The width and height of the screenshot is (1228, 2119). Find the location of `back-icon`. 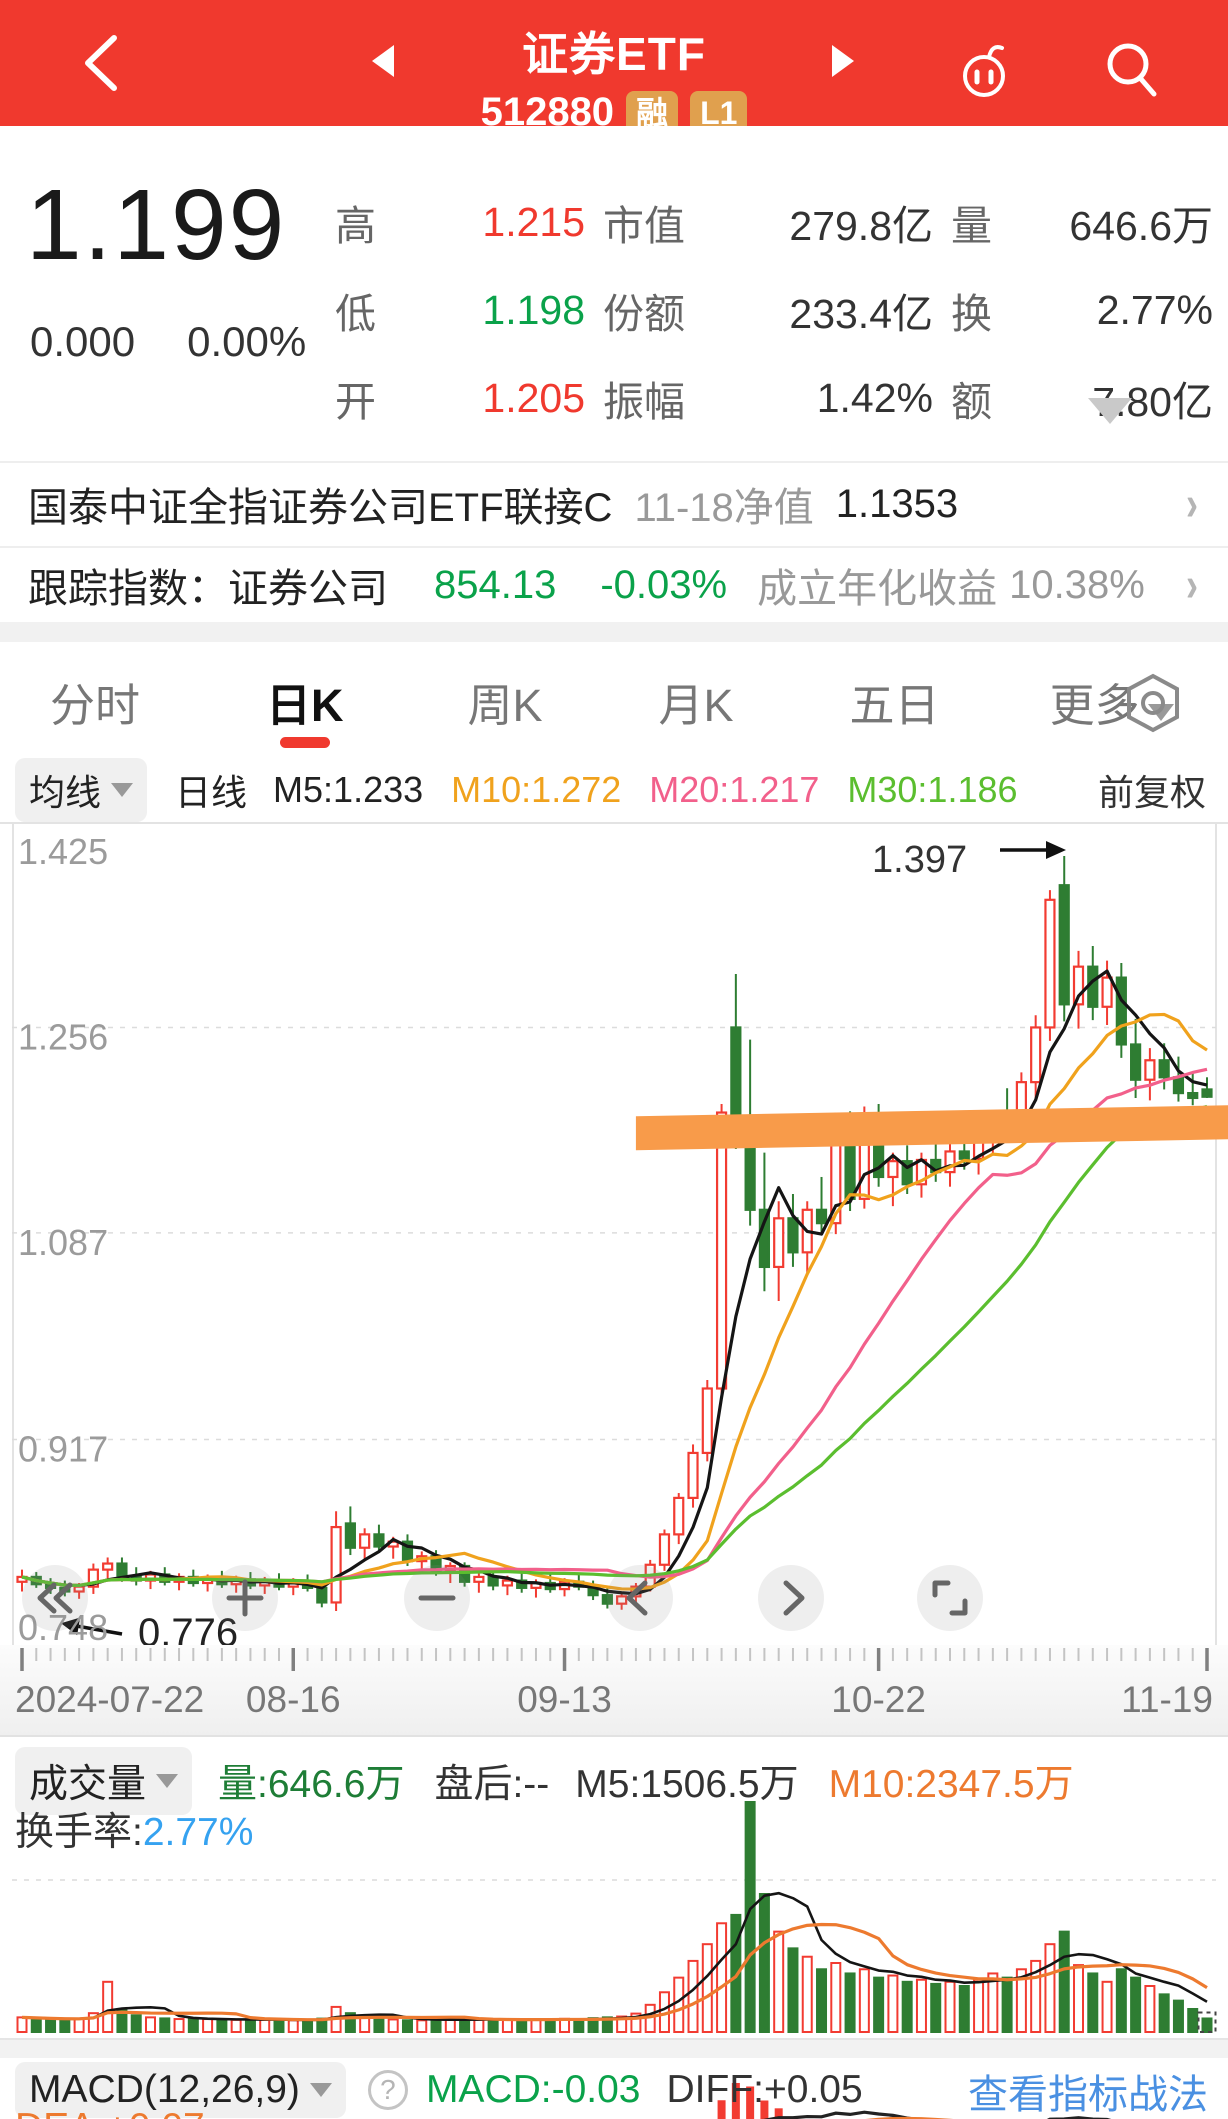

back-icon is located at coordinates (100, 63).